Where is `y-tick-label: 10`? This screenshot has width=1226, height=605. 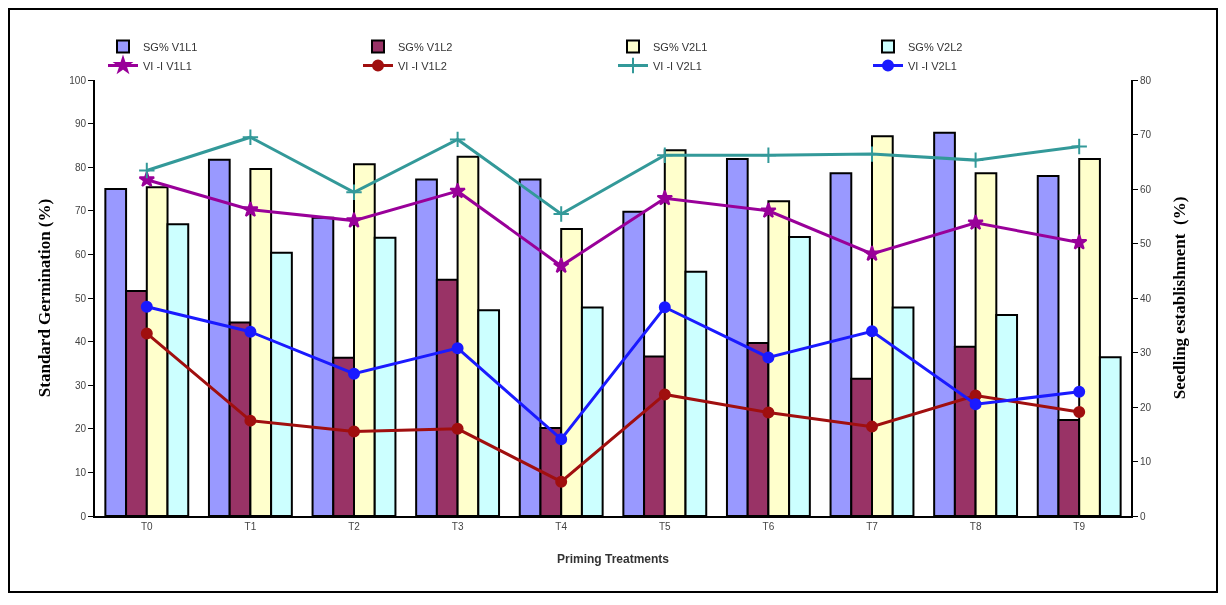 y-tick-label: 10 is located at coordinates (80, 472).